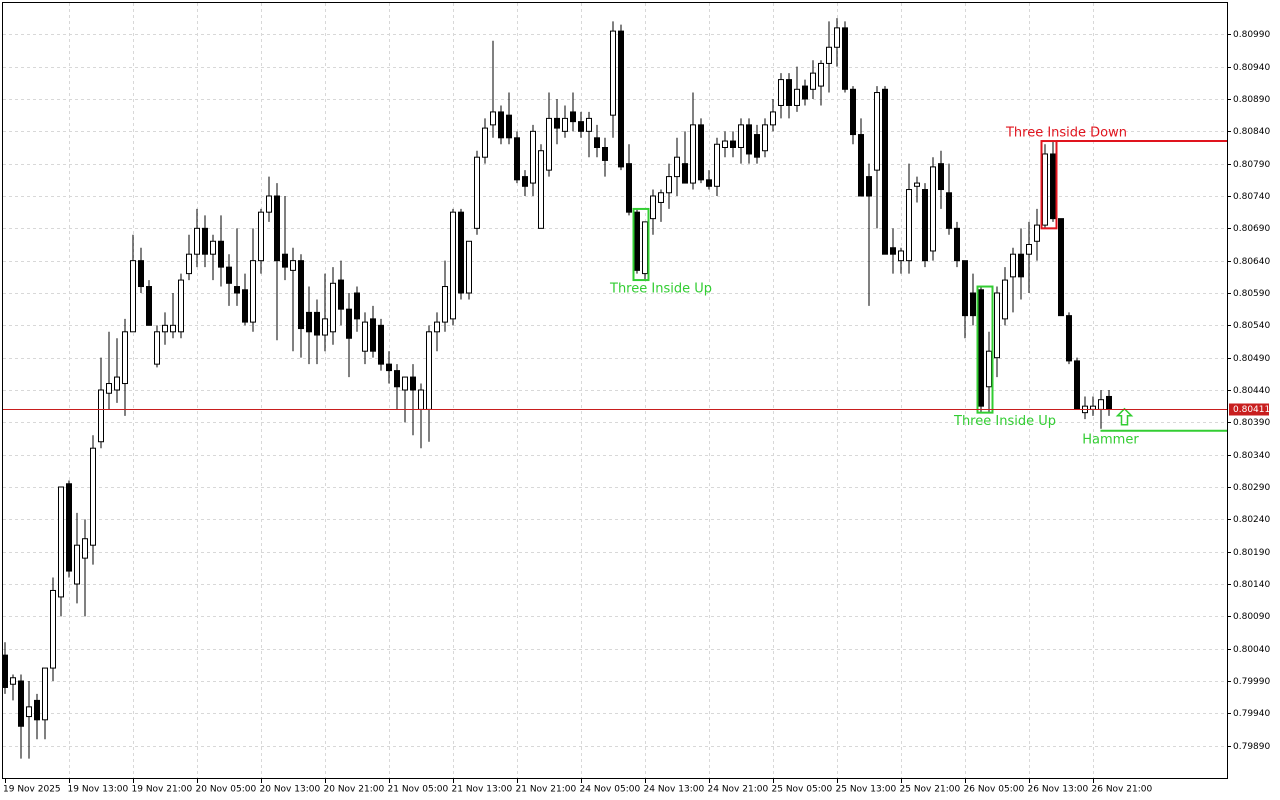 This screenshot has width=1280, height=800. I want to click on y-tick-label: 0.80890, so click(1251, 100).